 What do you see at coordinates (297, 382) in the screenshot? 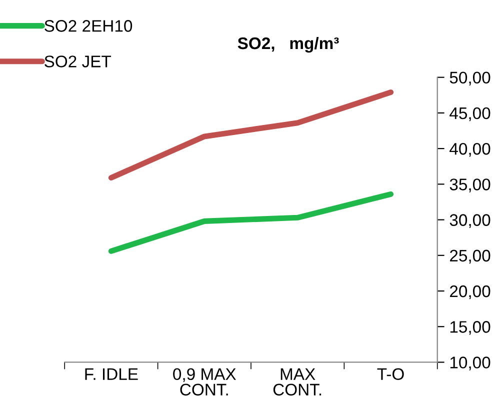
I see `x-tick-label: MAX CONT.` at bounding box center [297, 382].